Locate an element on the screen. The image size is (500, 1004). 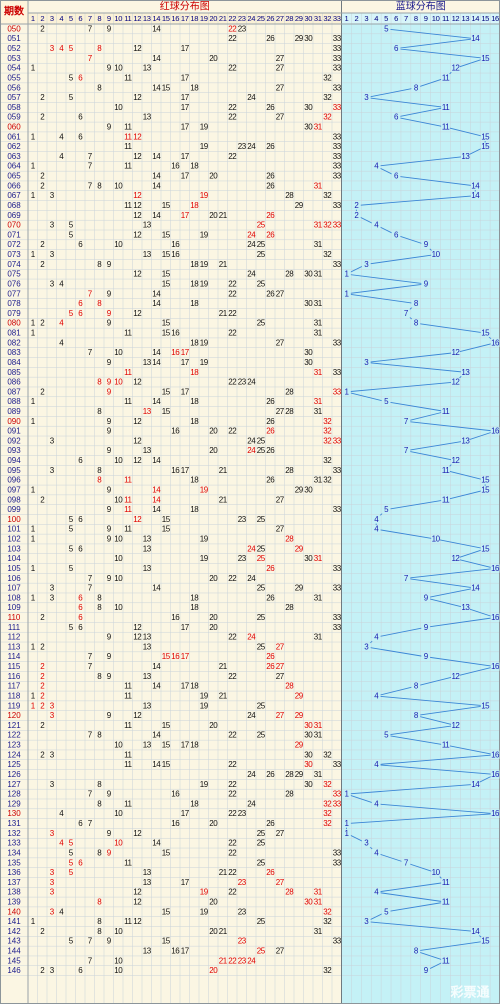
issue-number: 073 is located at coordinates (14, 254).